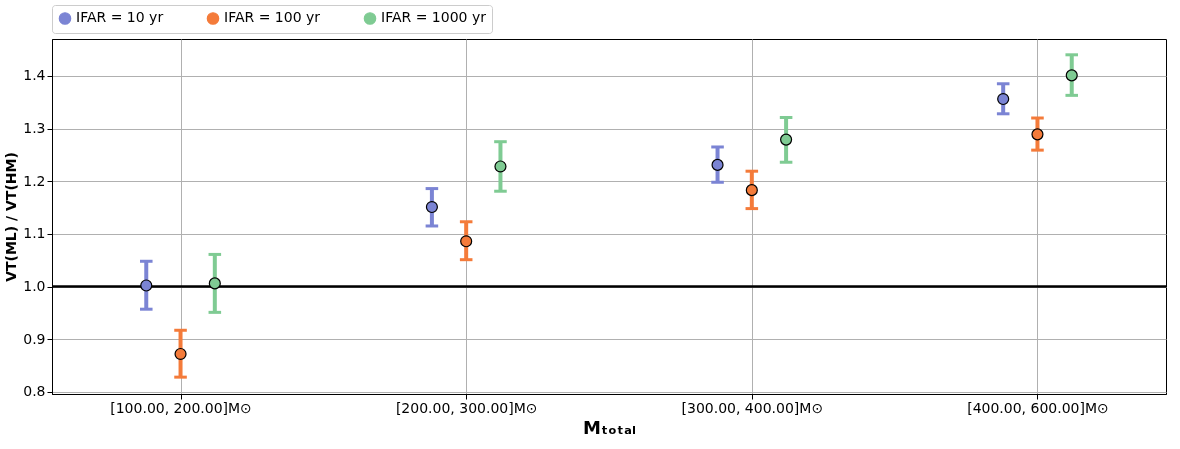  I want to click on y-tick-label: 0.9, so click(34, 338).